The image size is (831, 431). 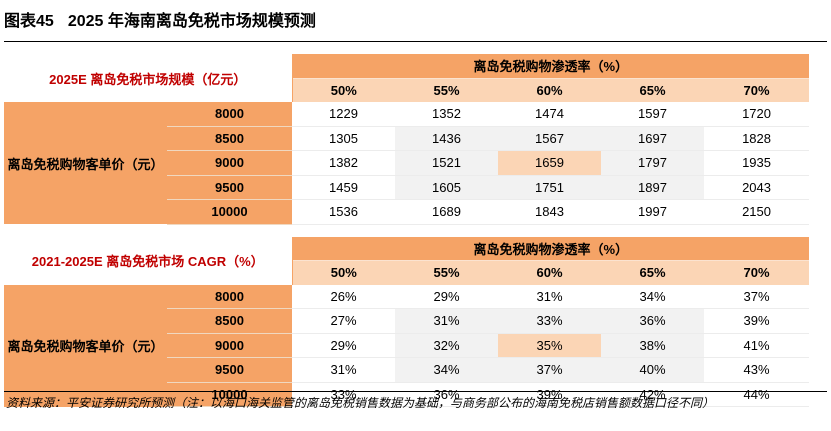 What do you see at coordinates (344, 296) in the screenshot?
I see `value-cell: 26%` at bounding box center [344, 296].